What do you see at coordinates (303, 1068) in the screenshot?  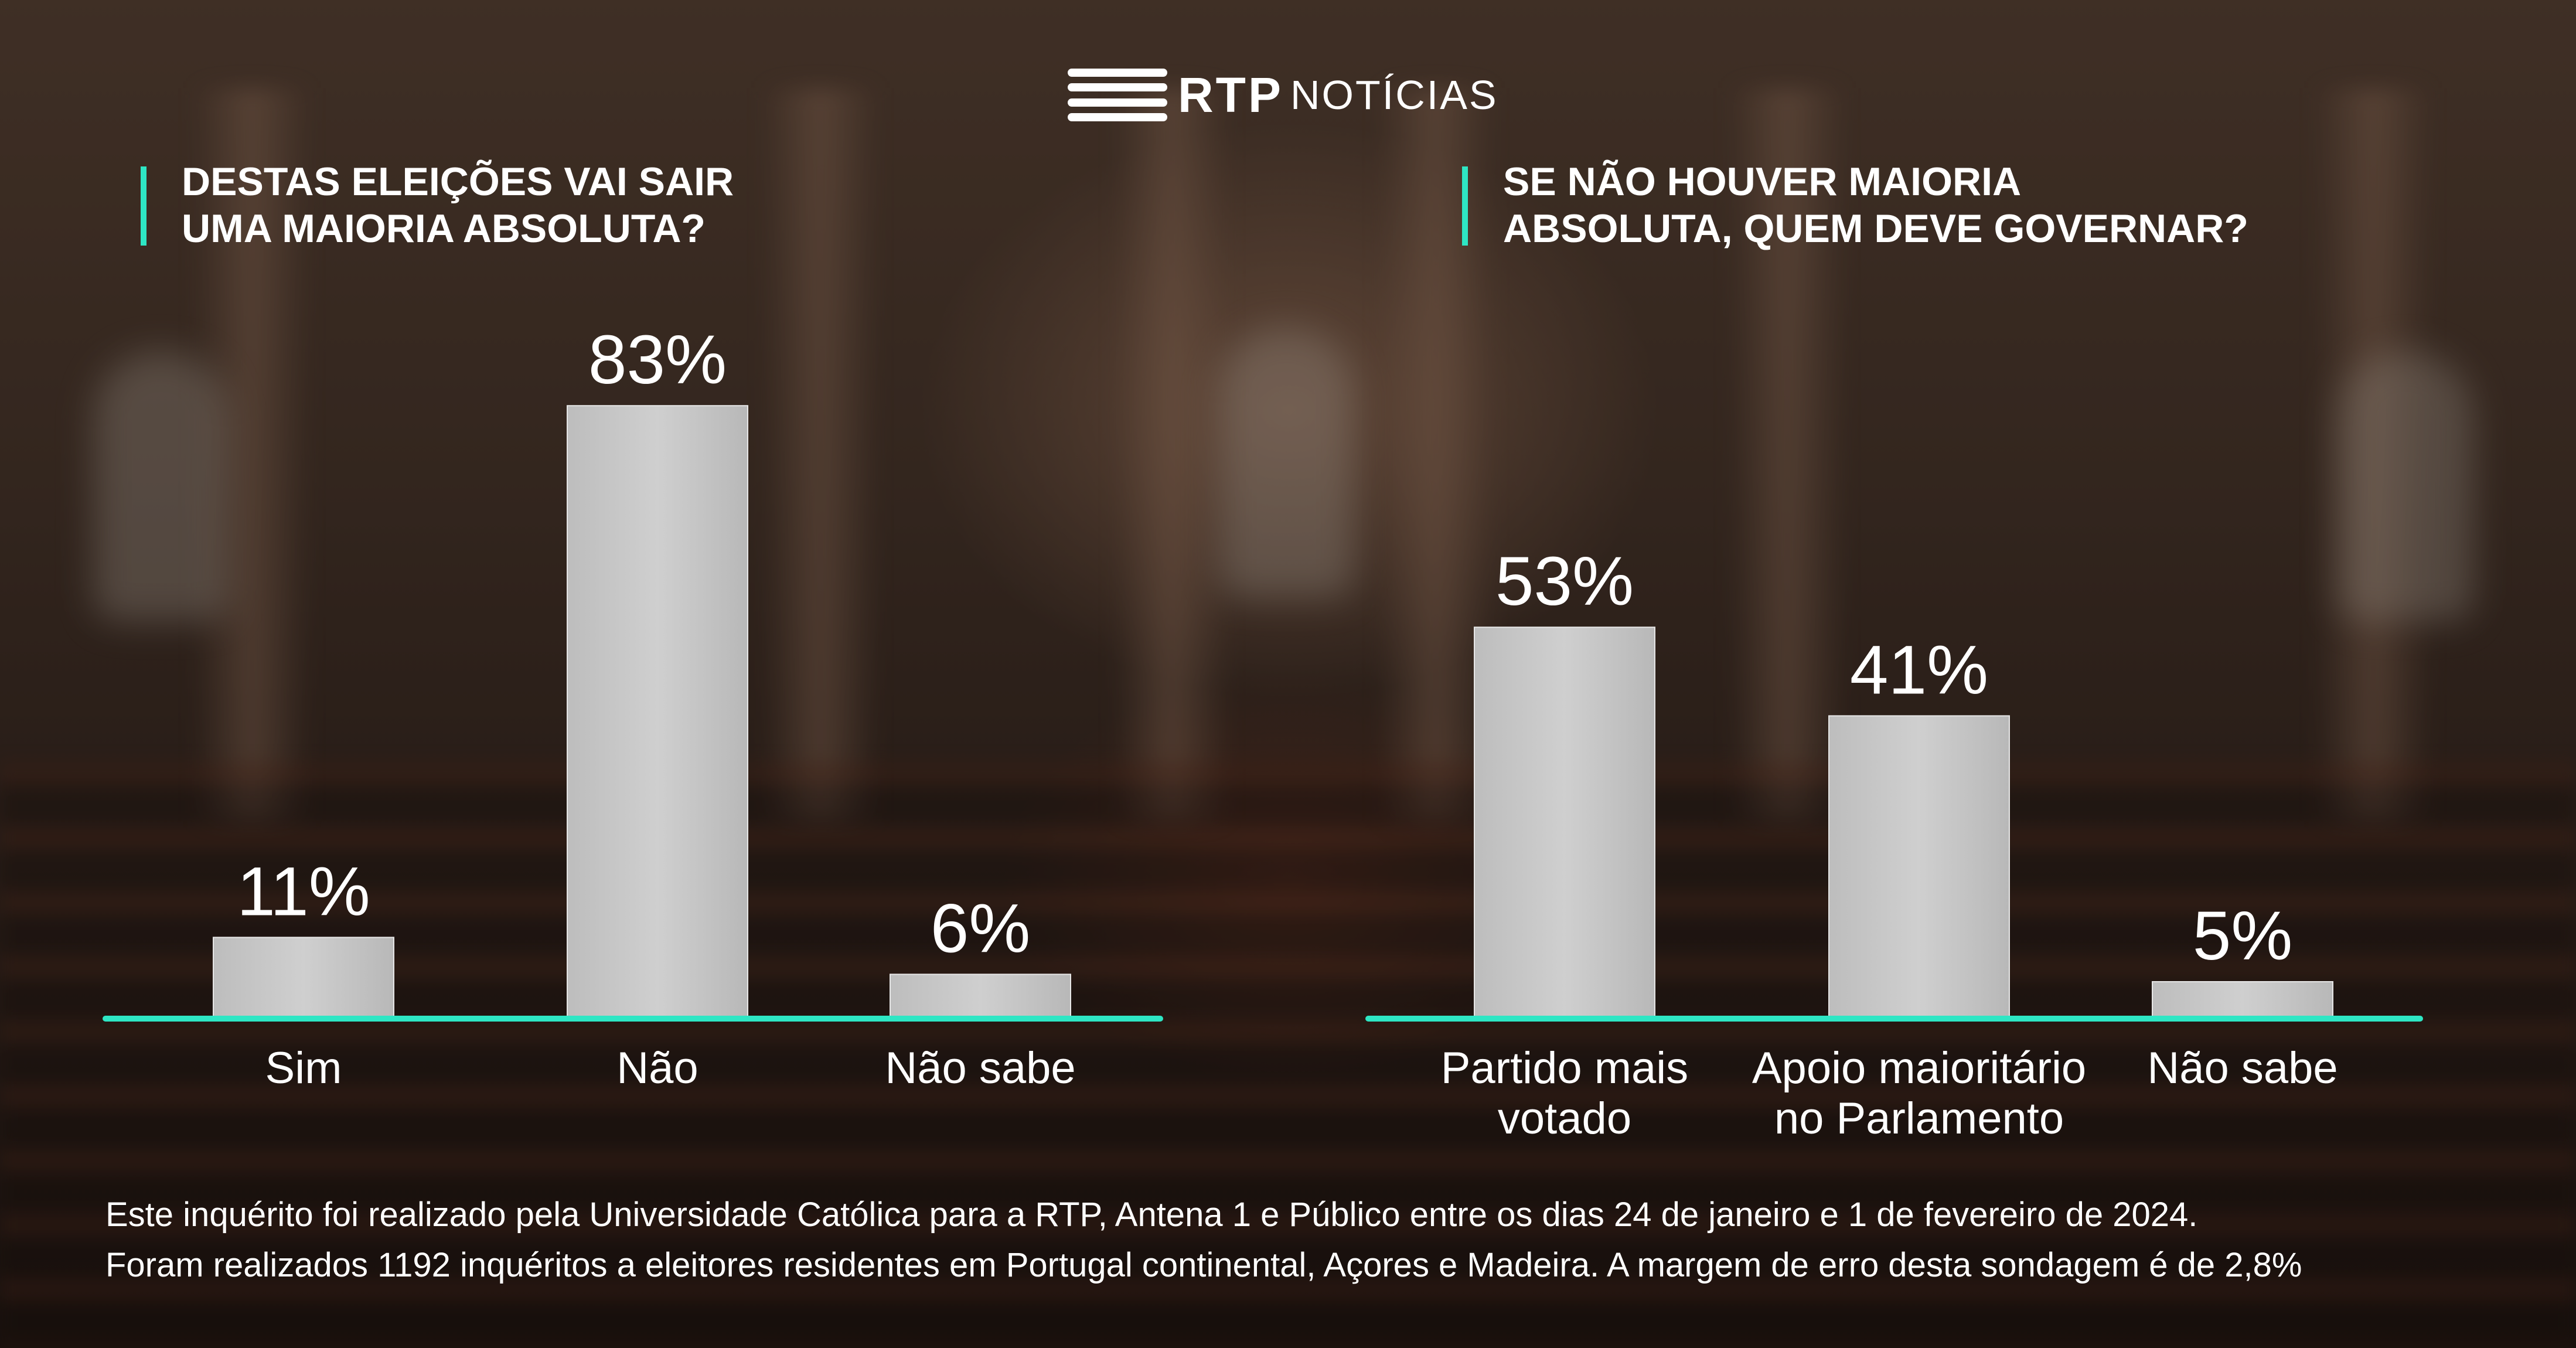 I see `chart-1-category-label-1: Sim` at bounding box center [303, 1068].